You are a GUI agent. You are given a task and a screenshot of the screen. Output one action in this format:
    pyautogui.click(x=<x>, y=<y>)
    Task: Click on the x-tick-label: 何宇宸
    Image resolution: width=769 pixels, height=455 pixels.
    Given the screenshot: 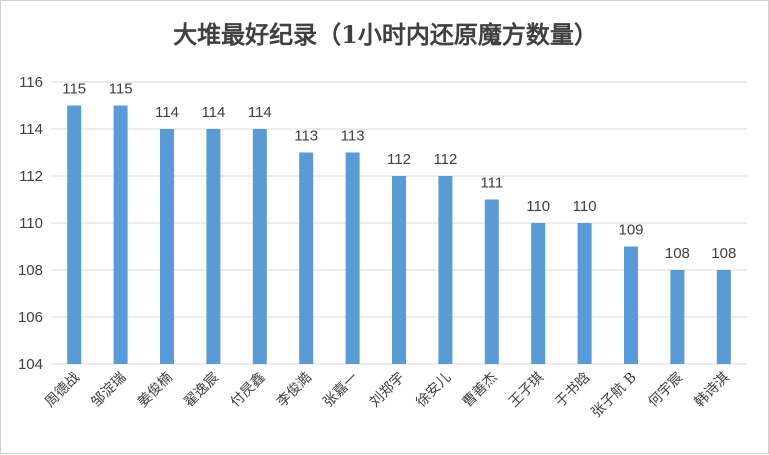 What is the action you would take?
    pyautogui.click(x=666, y=390)
    